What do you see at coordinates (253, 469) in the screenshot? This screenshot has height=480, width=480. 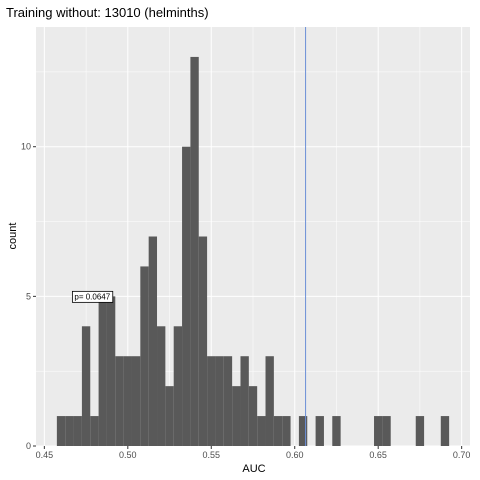 I see `x-axis-title: AUC` at bounding box center [253, 469].